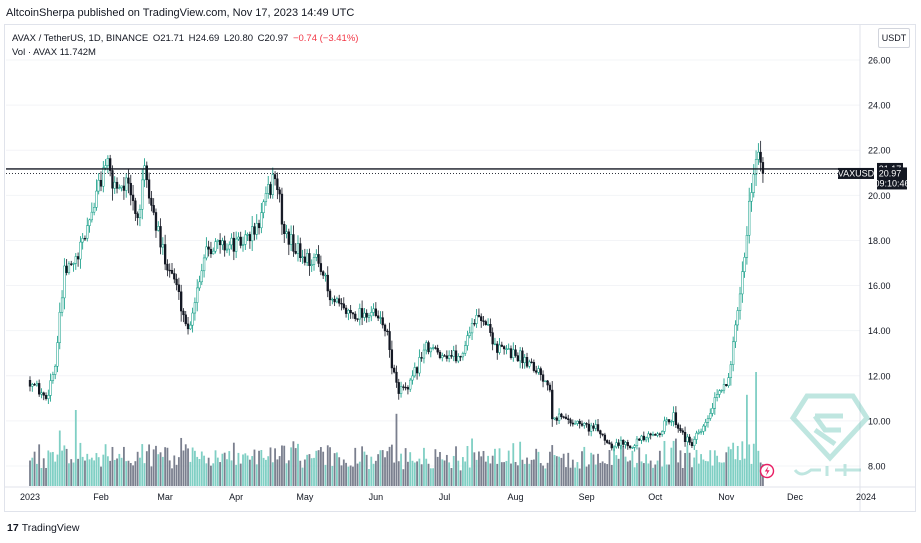  I want to click on tradingview-logo: 17 TradingView, so click(43, 528).